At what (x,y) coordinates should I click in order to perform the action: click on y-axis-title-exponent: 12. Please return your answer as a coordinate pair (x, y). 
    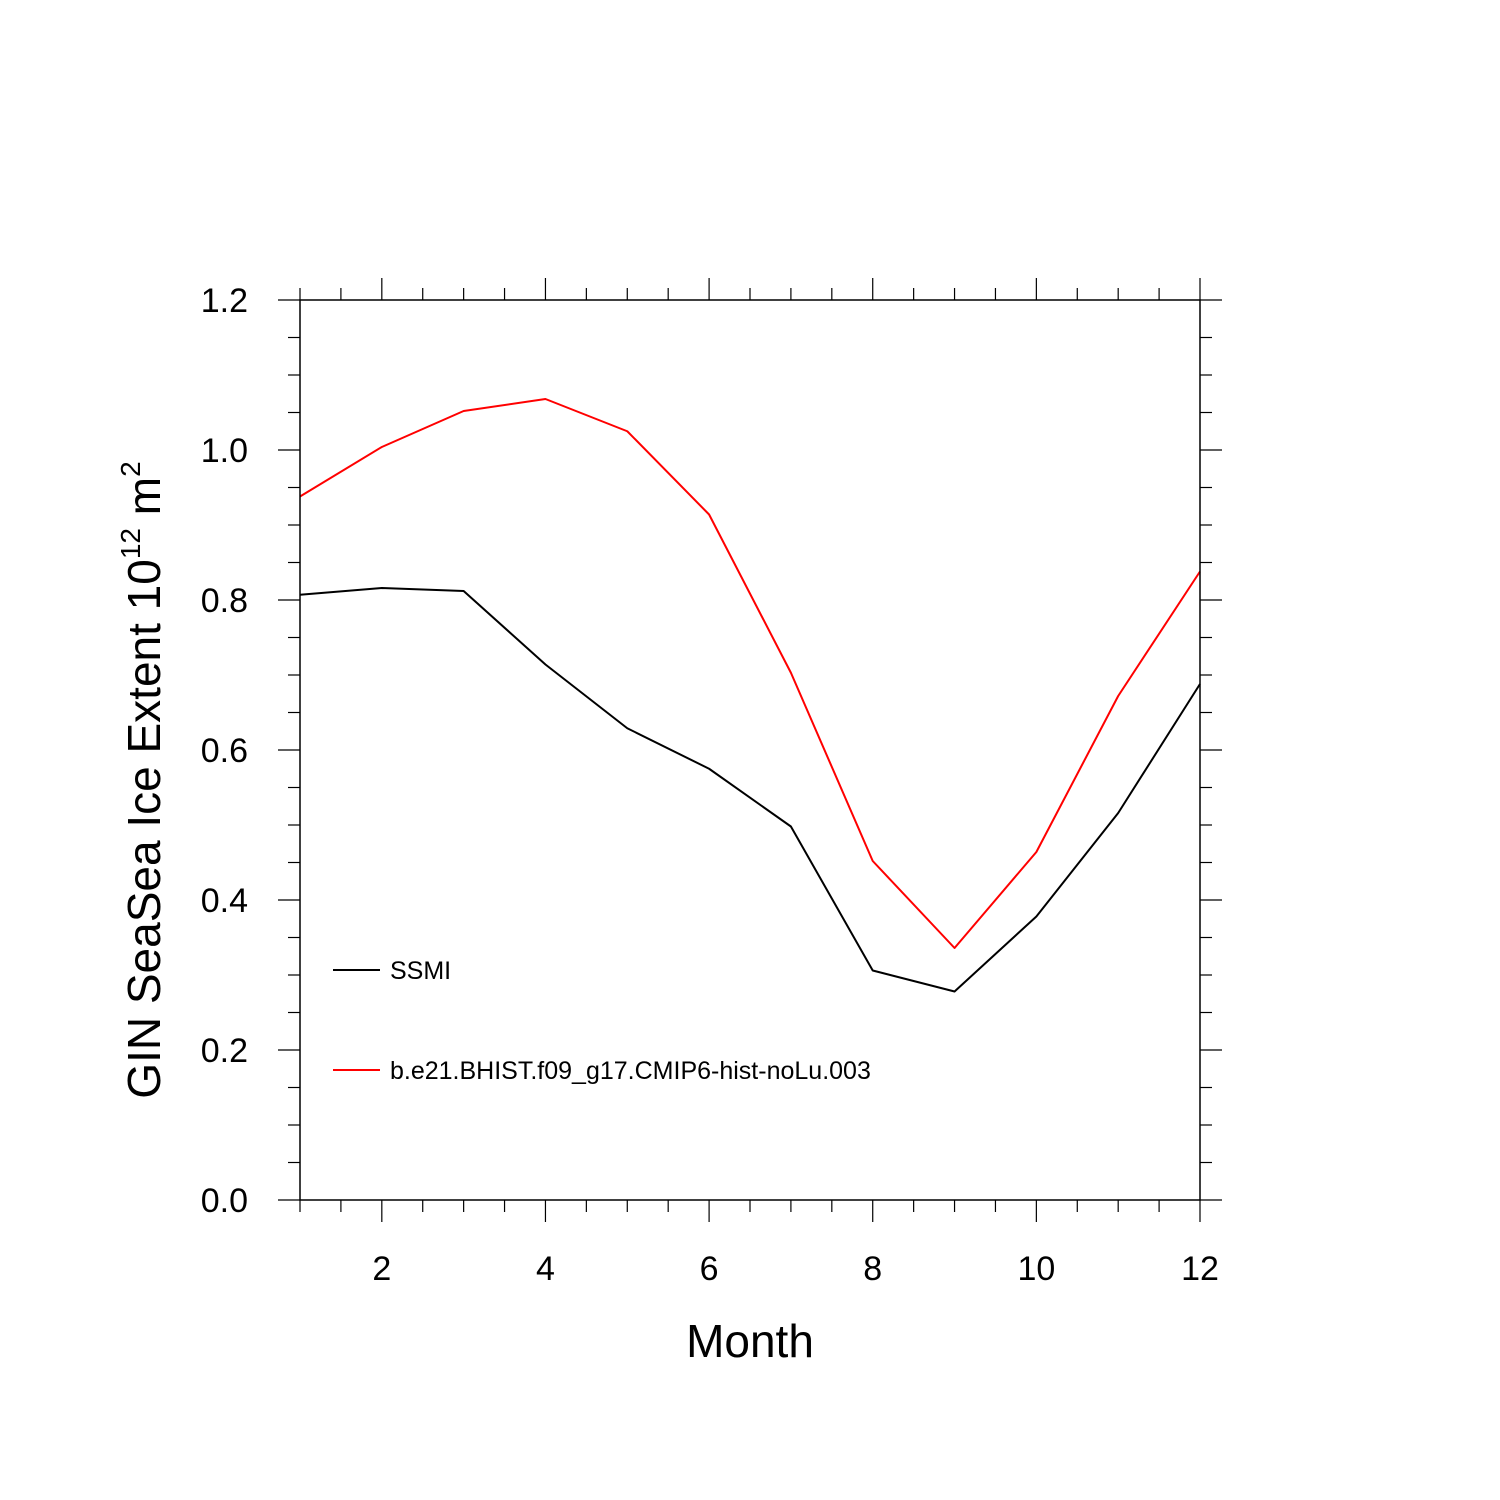
    Looking at the image, I should click on (130, 543).